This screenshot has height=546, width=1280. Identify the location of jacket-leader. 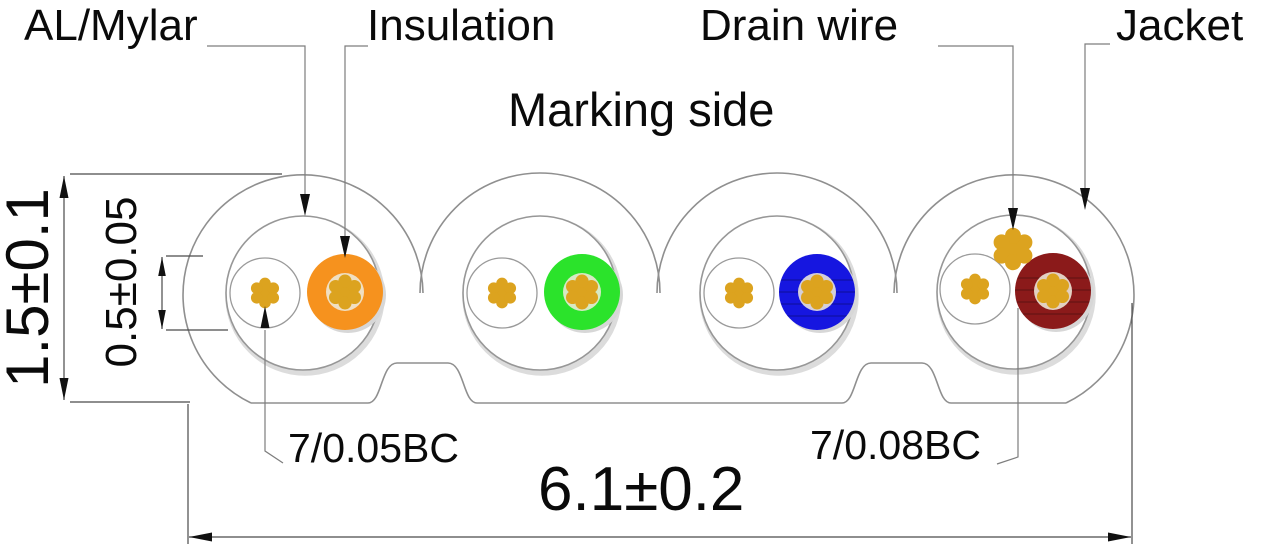
(1097, 116).